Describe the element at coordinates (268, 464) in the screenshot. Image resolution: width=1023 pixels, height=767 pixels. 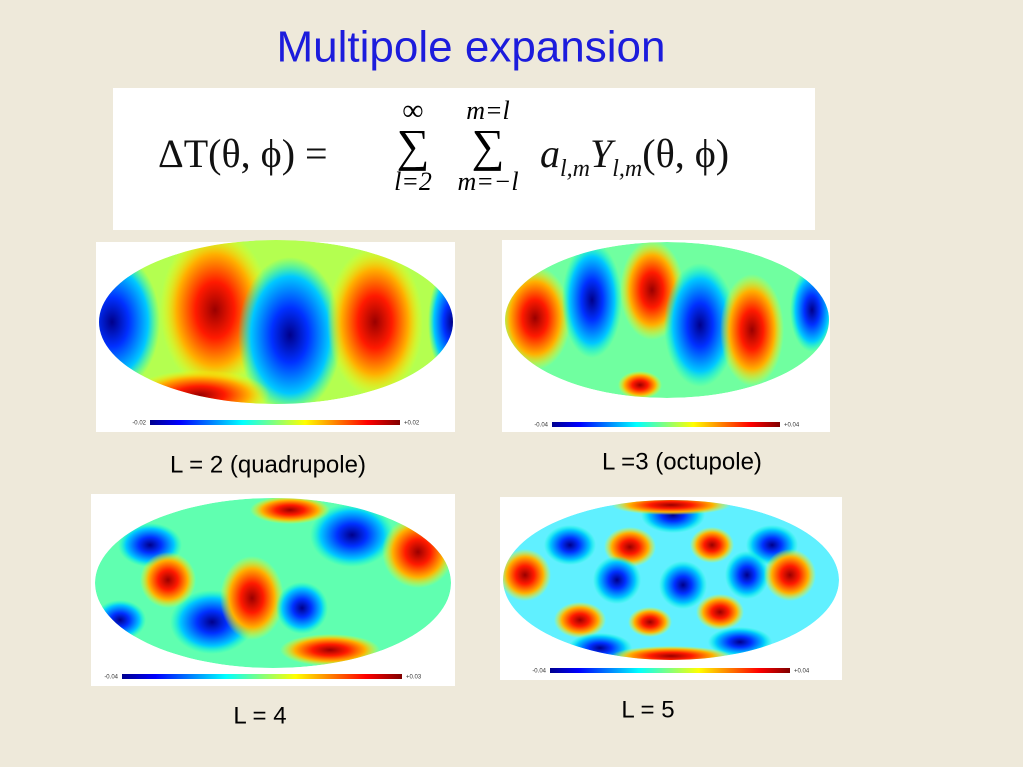
I see `map-caption: L = 2 (quadrupole)` at that location.